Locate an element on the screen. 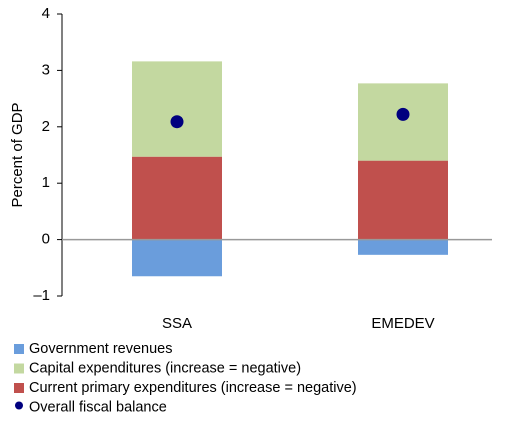  y-tick-label: 3 is located at coordinates (46, 69).